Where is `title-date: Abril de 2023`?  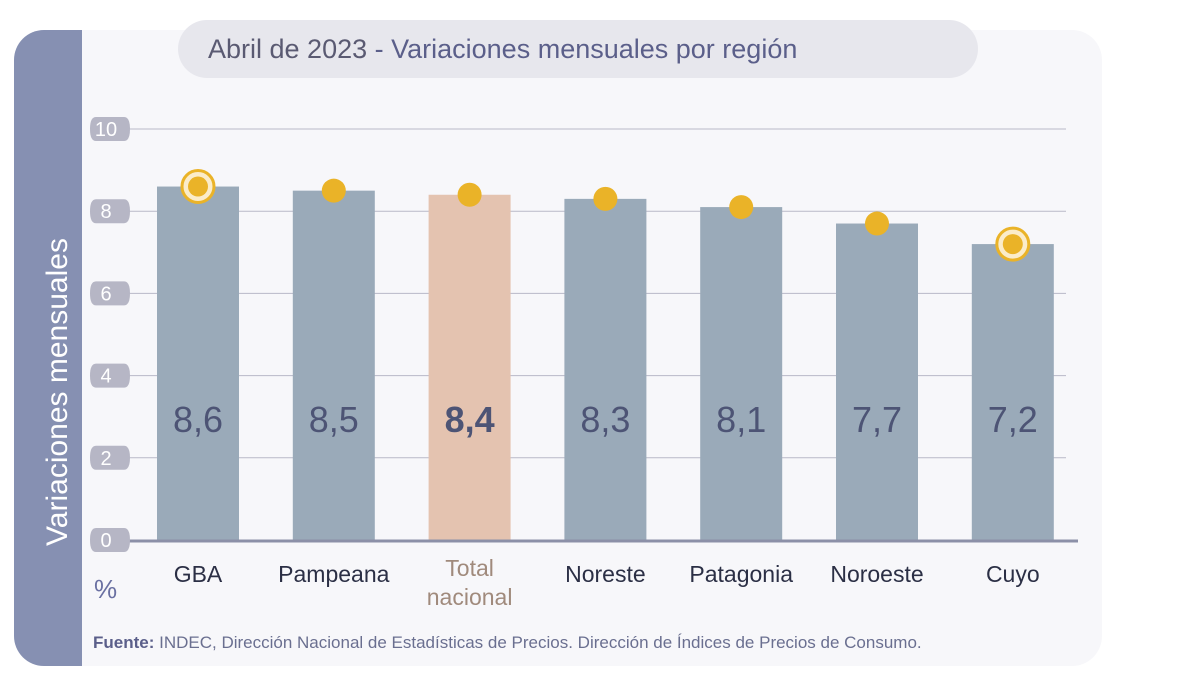
title-date: Abril de 2023 is located at coordinates (288, 49).